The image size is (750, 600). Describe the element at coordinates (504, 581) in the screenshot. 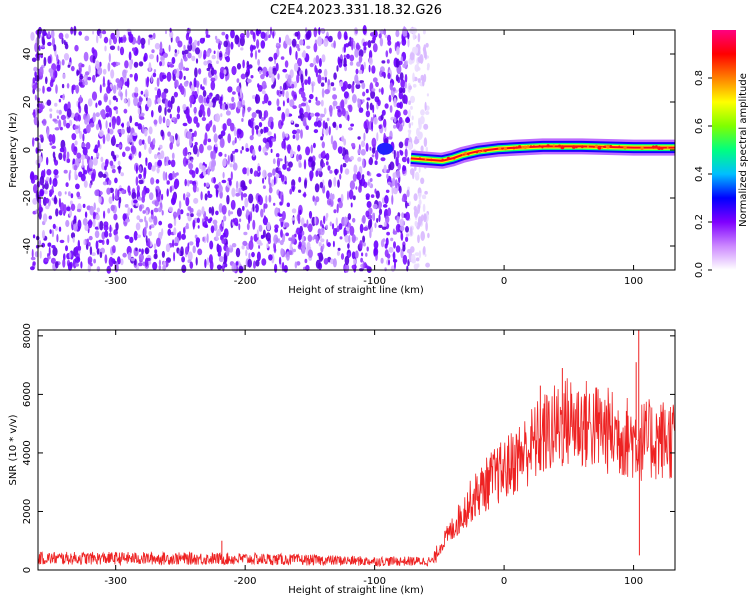

I see `snr-x-tick-label: 0` at that location.